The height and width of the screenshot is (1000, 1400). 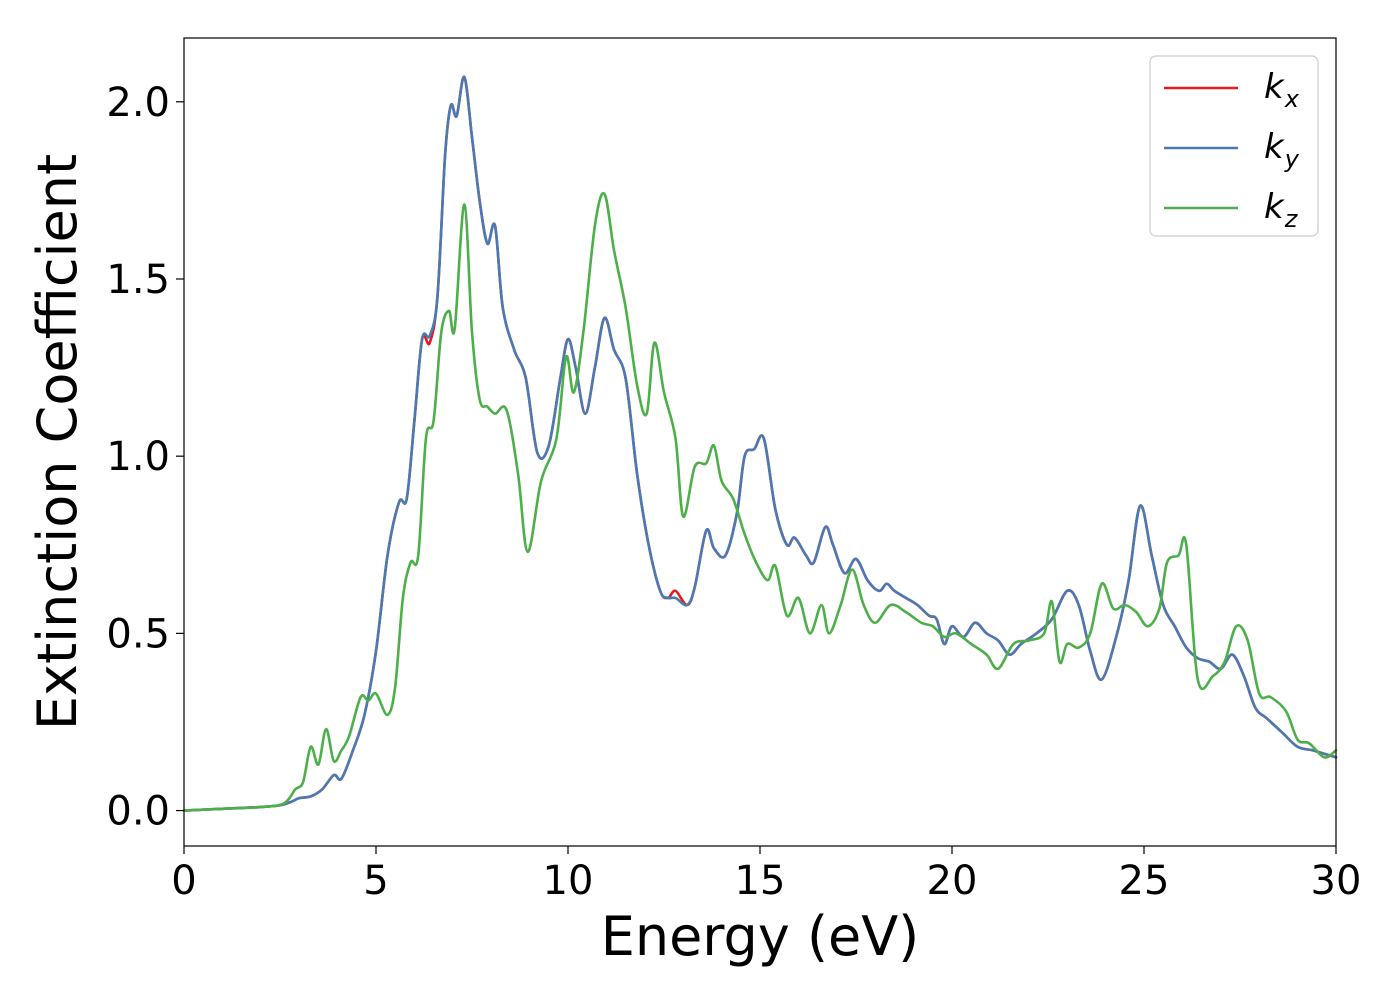 I want to click on x-axis-title: Energy (eV), so click(x=760, y=936).